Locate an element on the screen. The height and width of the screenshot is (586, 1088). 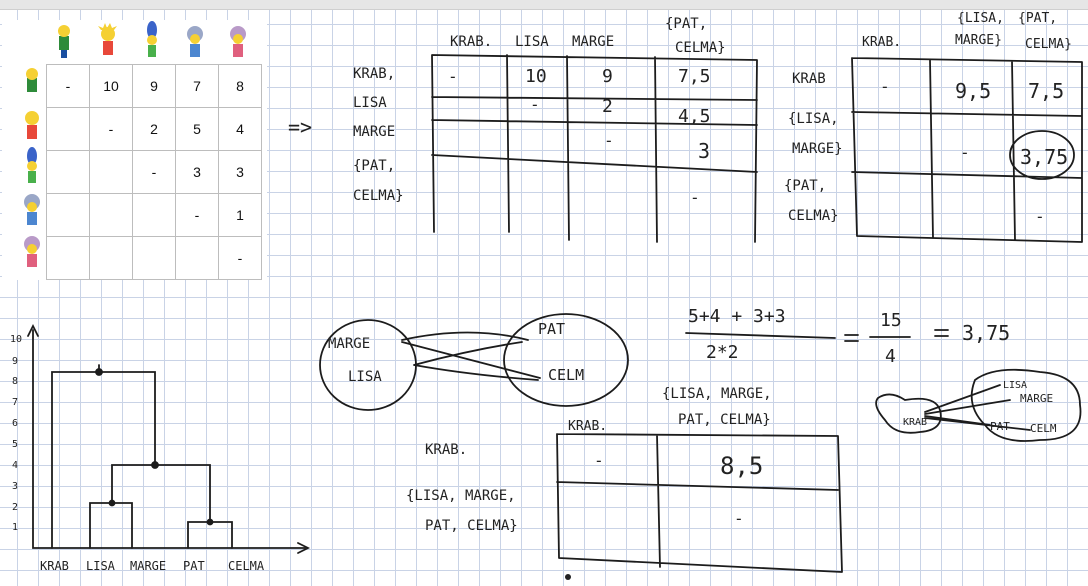
average-formula: 5+4 + 3+3 2*2 15 4 3,75 is located at coordinates (847, 336).